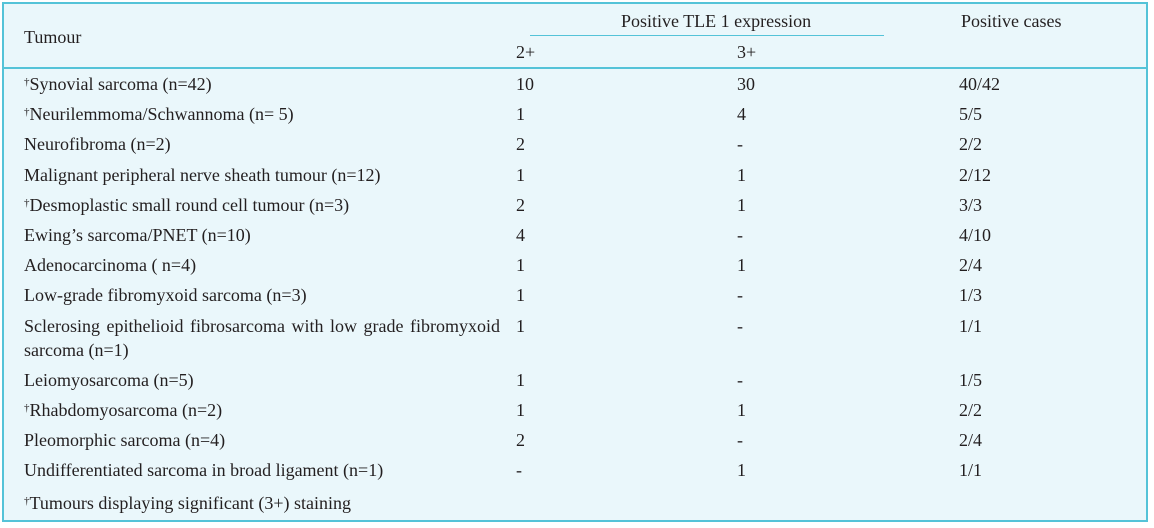 The width and height of the screenshot is (1154, 528). I want to click on cell-positive-cases: 4/10, so click(975, 235).